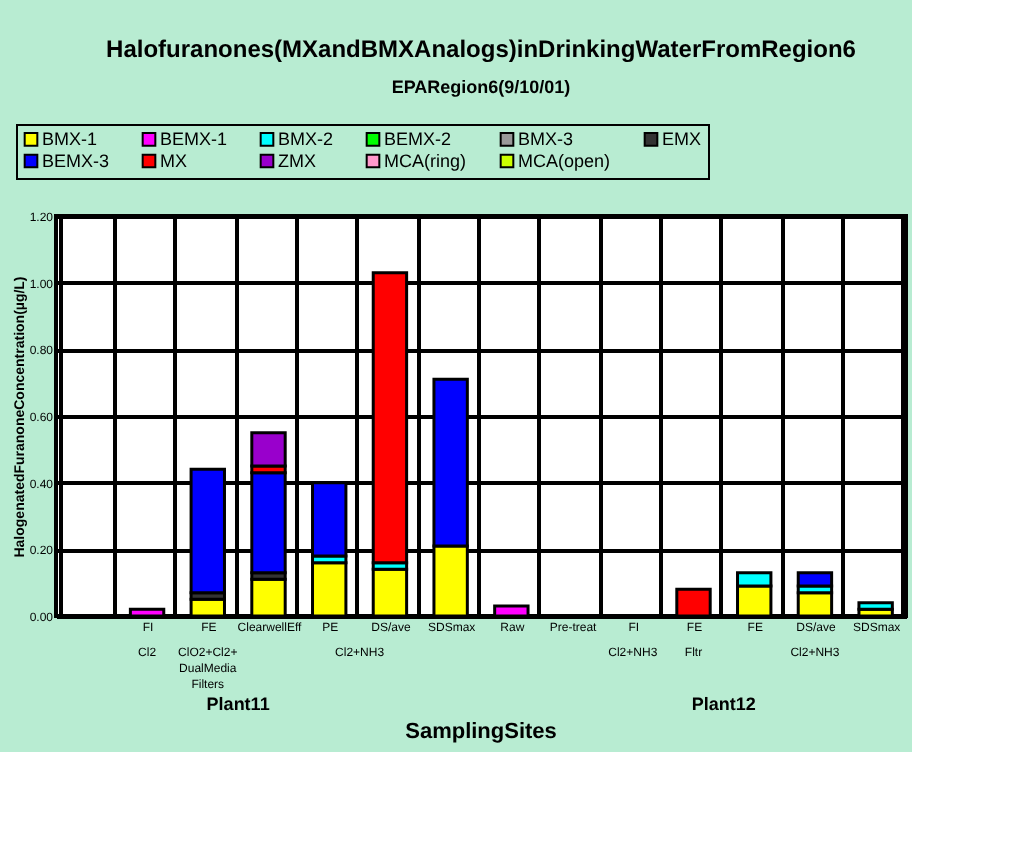 The image size is (1026, 850). I want to click on legend-label: BMX-2, so click(306, 139).